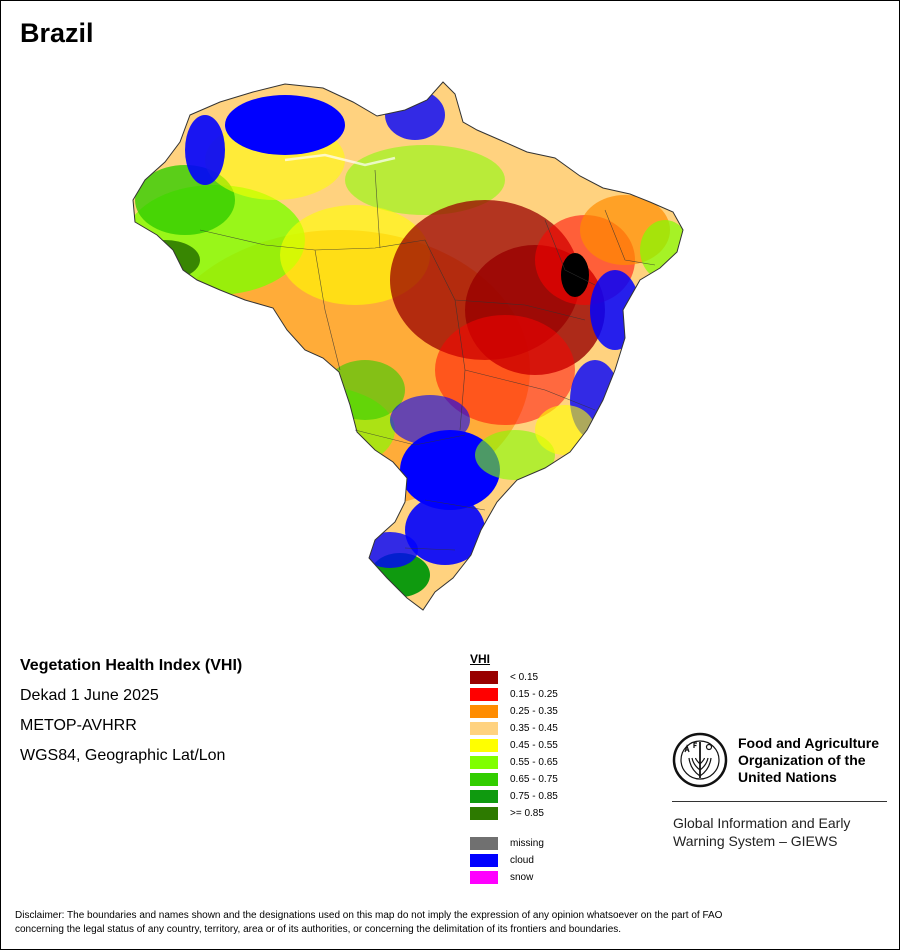 This screenshot has width=900, height=950. What do you see at coordinates (480, 659) in the screenshot?
I see `legend-title: VHI` at bounding box center [480, 659].